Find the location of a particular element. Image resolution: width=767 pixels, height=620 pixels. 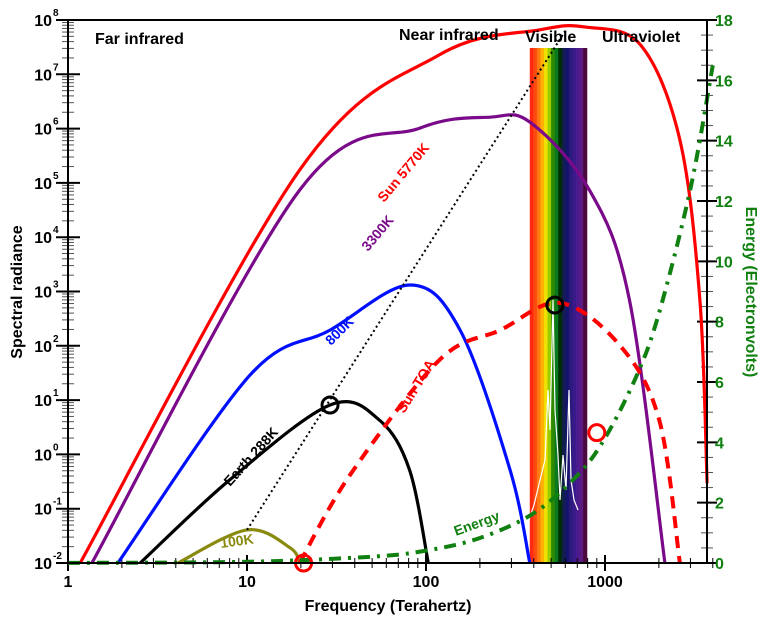

label-sun-5770k: Sun 5770K is located at coordinates (403, 172).